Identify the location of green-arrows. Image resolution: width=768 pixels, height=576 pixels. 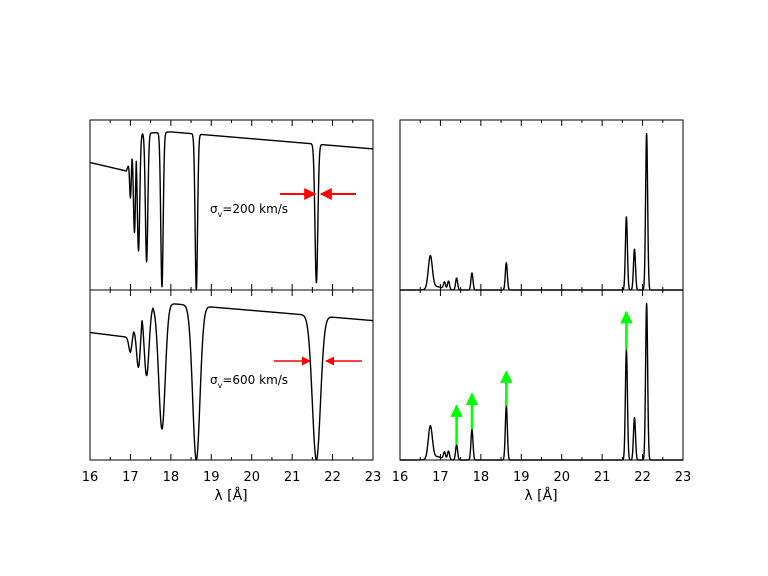
(541, 377).